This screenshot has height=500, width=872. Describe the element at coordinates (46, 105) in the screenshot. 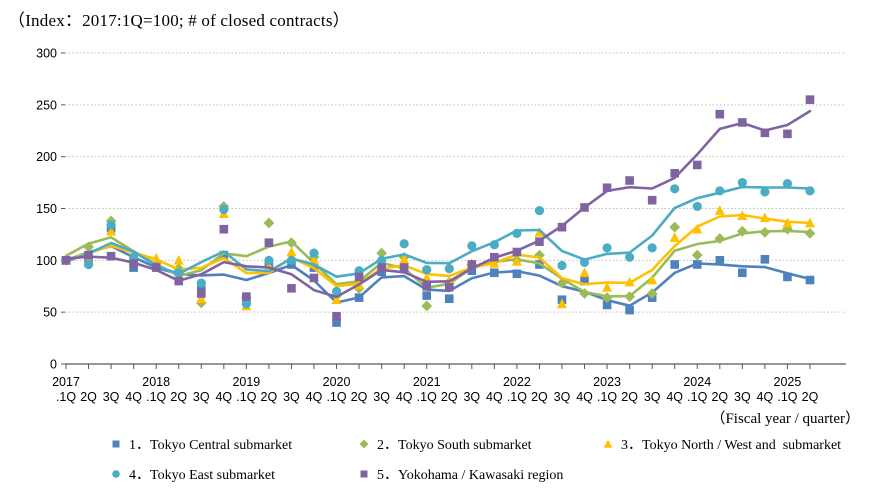

I see `y-tick-label: 250` at that location.